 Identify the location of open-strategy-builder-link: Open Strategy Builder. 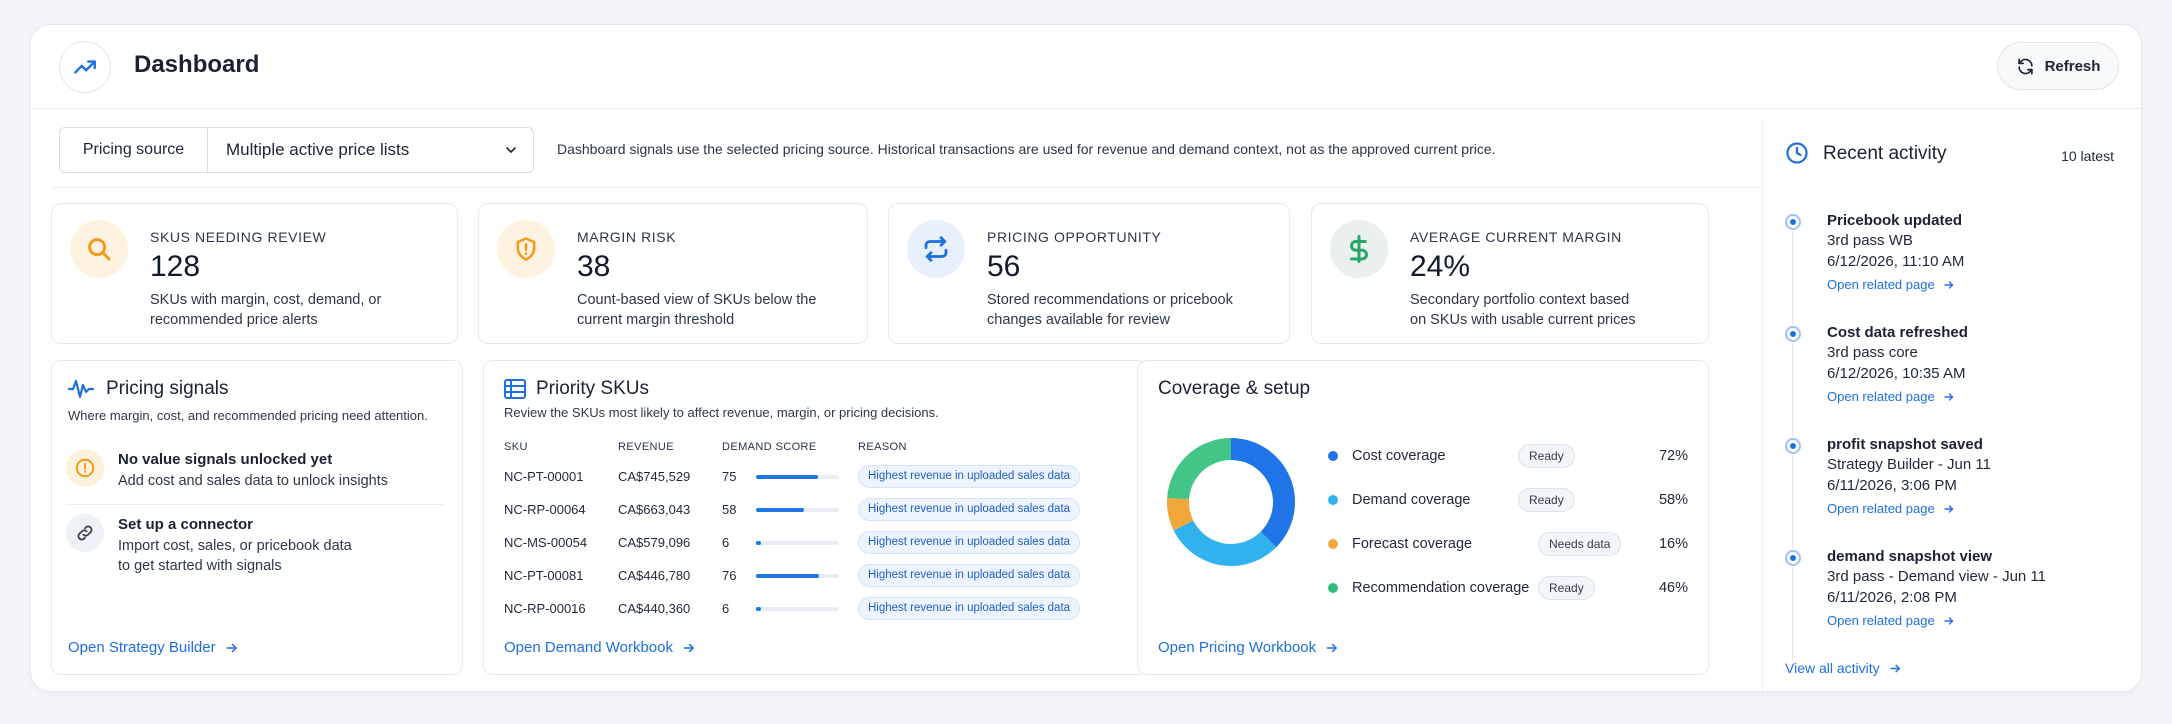
(153, 647).